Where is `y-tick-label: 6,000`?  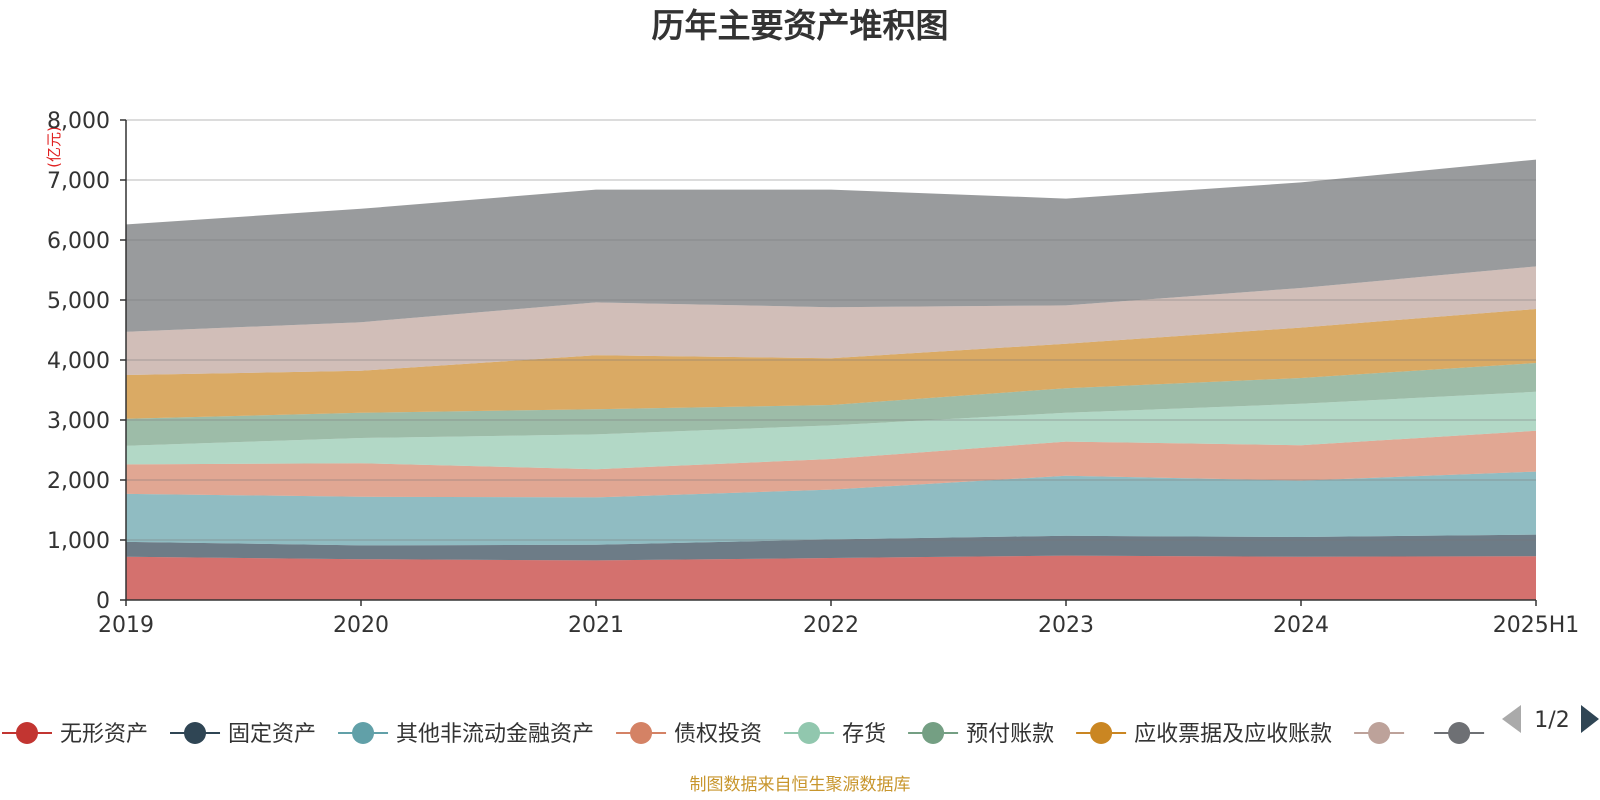
y-tick-label: 6,000 is located at coordinates (78, 241).